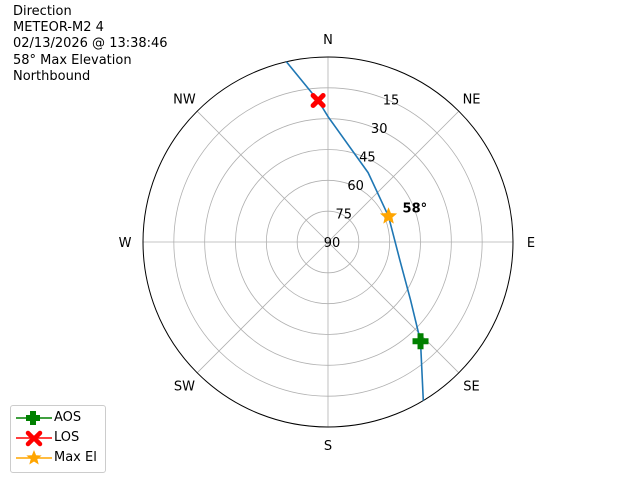  I want to click on max-el-marker, so click(389, 215).